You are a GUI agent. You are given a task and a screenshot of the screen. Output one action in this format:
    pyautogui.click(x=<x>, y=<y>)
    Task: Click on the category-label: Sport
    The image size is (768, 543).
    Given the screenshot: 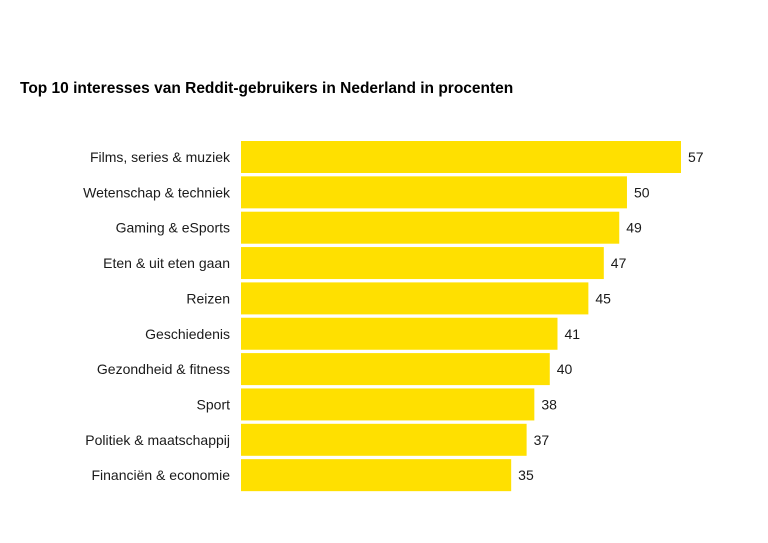 What is the action you would take?
    pyautogui.click(x=214, y=404)
    